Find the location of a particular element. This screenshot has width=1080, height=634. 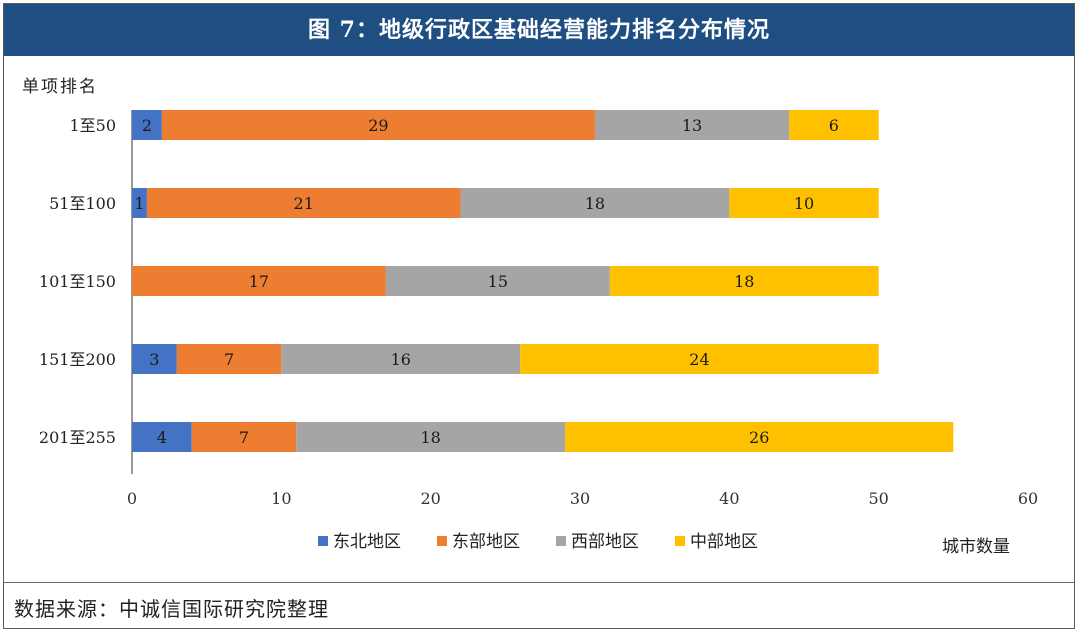

data-label: 4 is located at coordinates (162, 437).